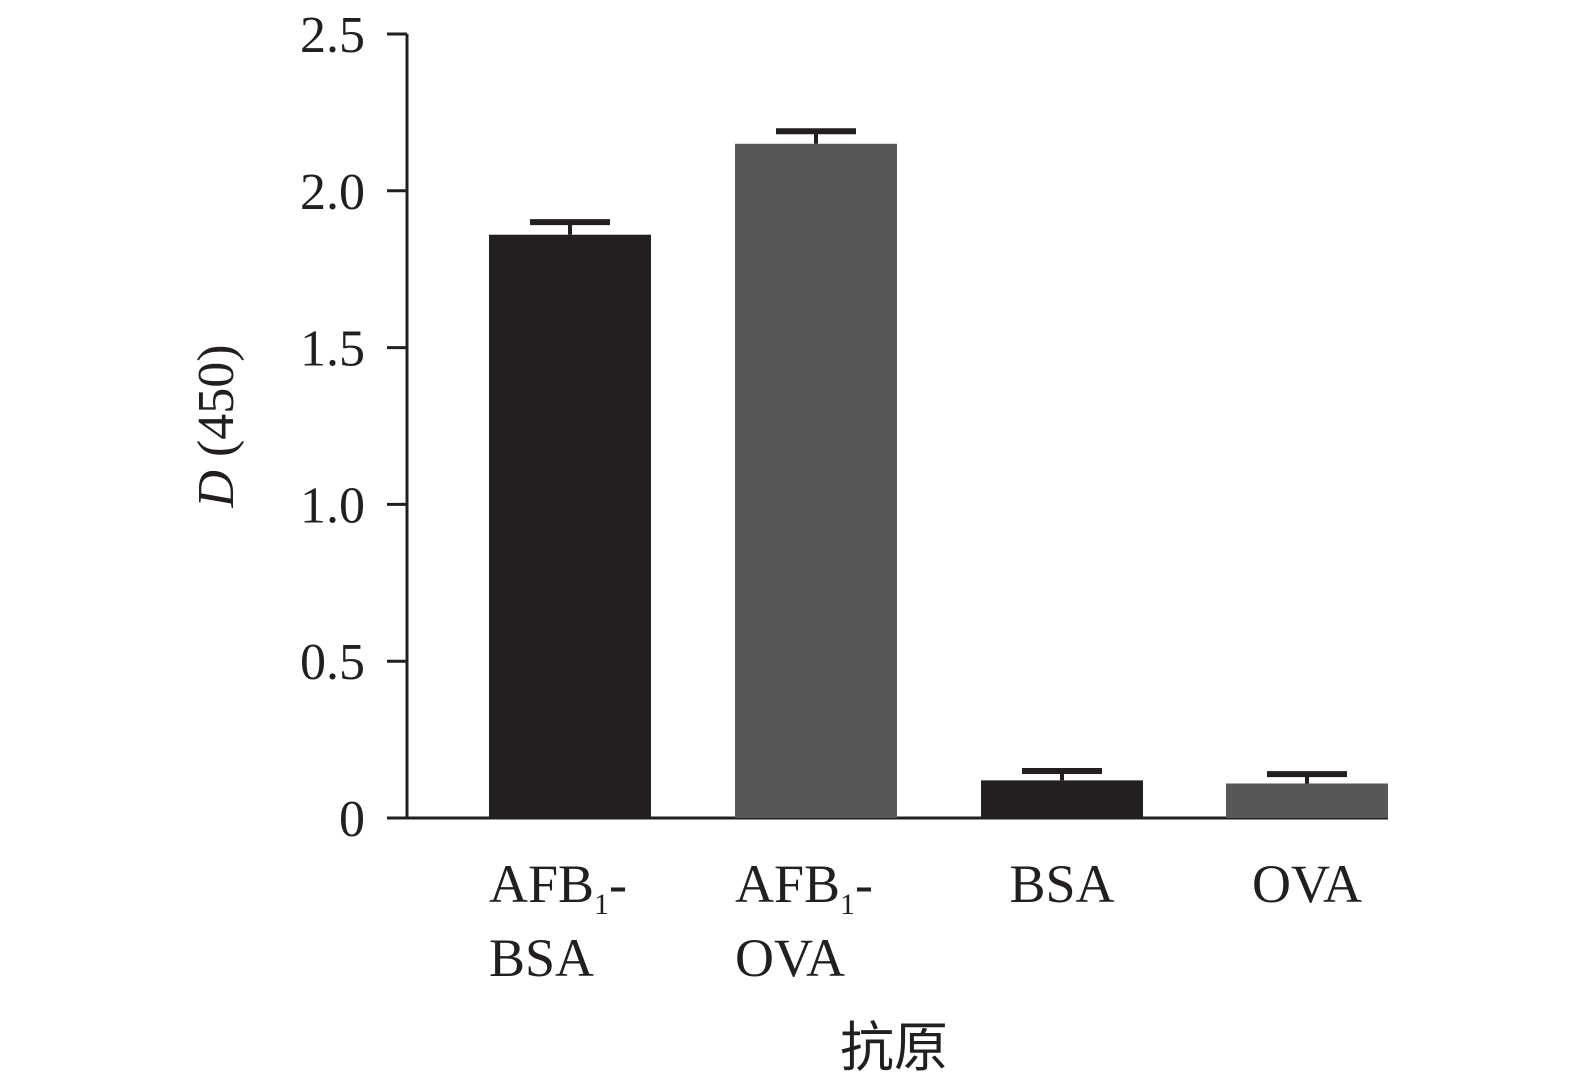 This screenshot has width=1575, height=1089. I want to click on y-tick-label: 2.5, so click(332, 35).